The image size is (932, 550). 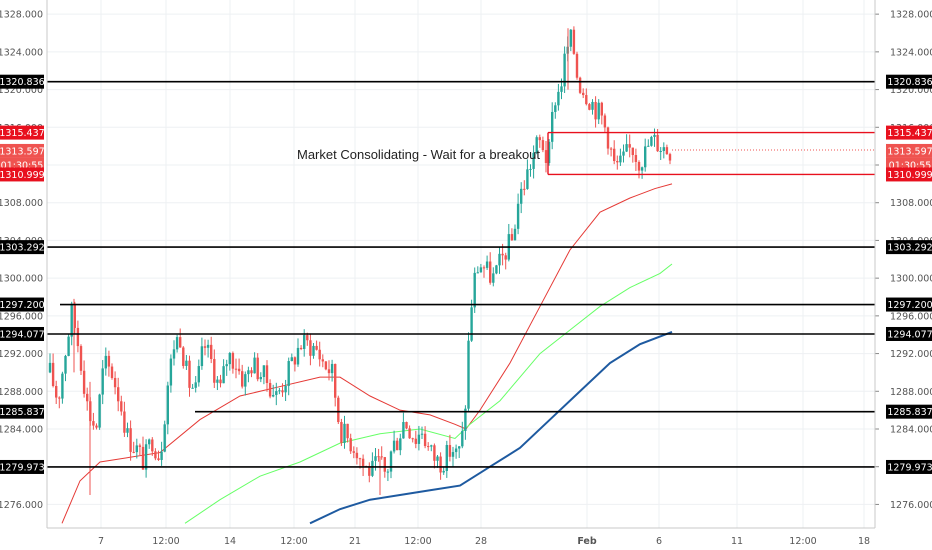 What do you see at coordinates (737, 541) in the screenshot?
I see `x-tick: 11` at bounding box center [737, 541].